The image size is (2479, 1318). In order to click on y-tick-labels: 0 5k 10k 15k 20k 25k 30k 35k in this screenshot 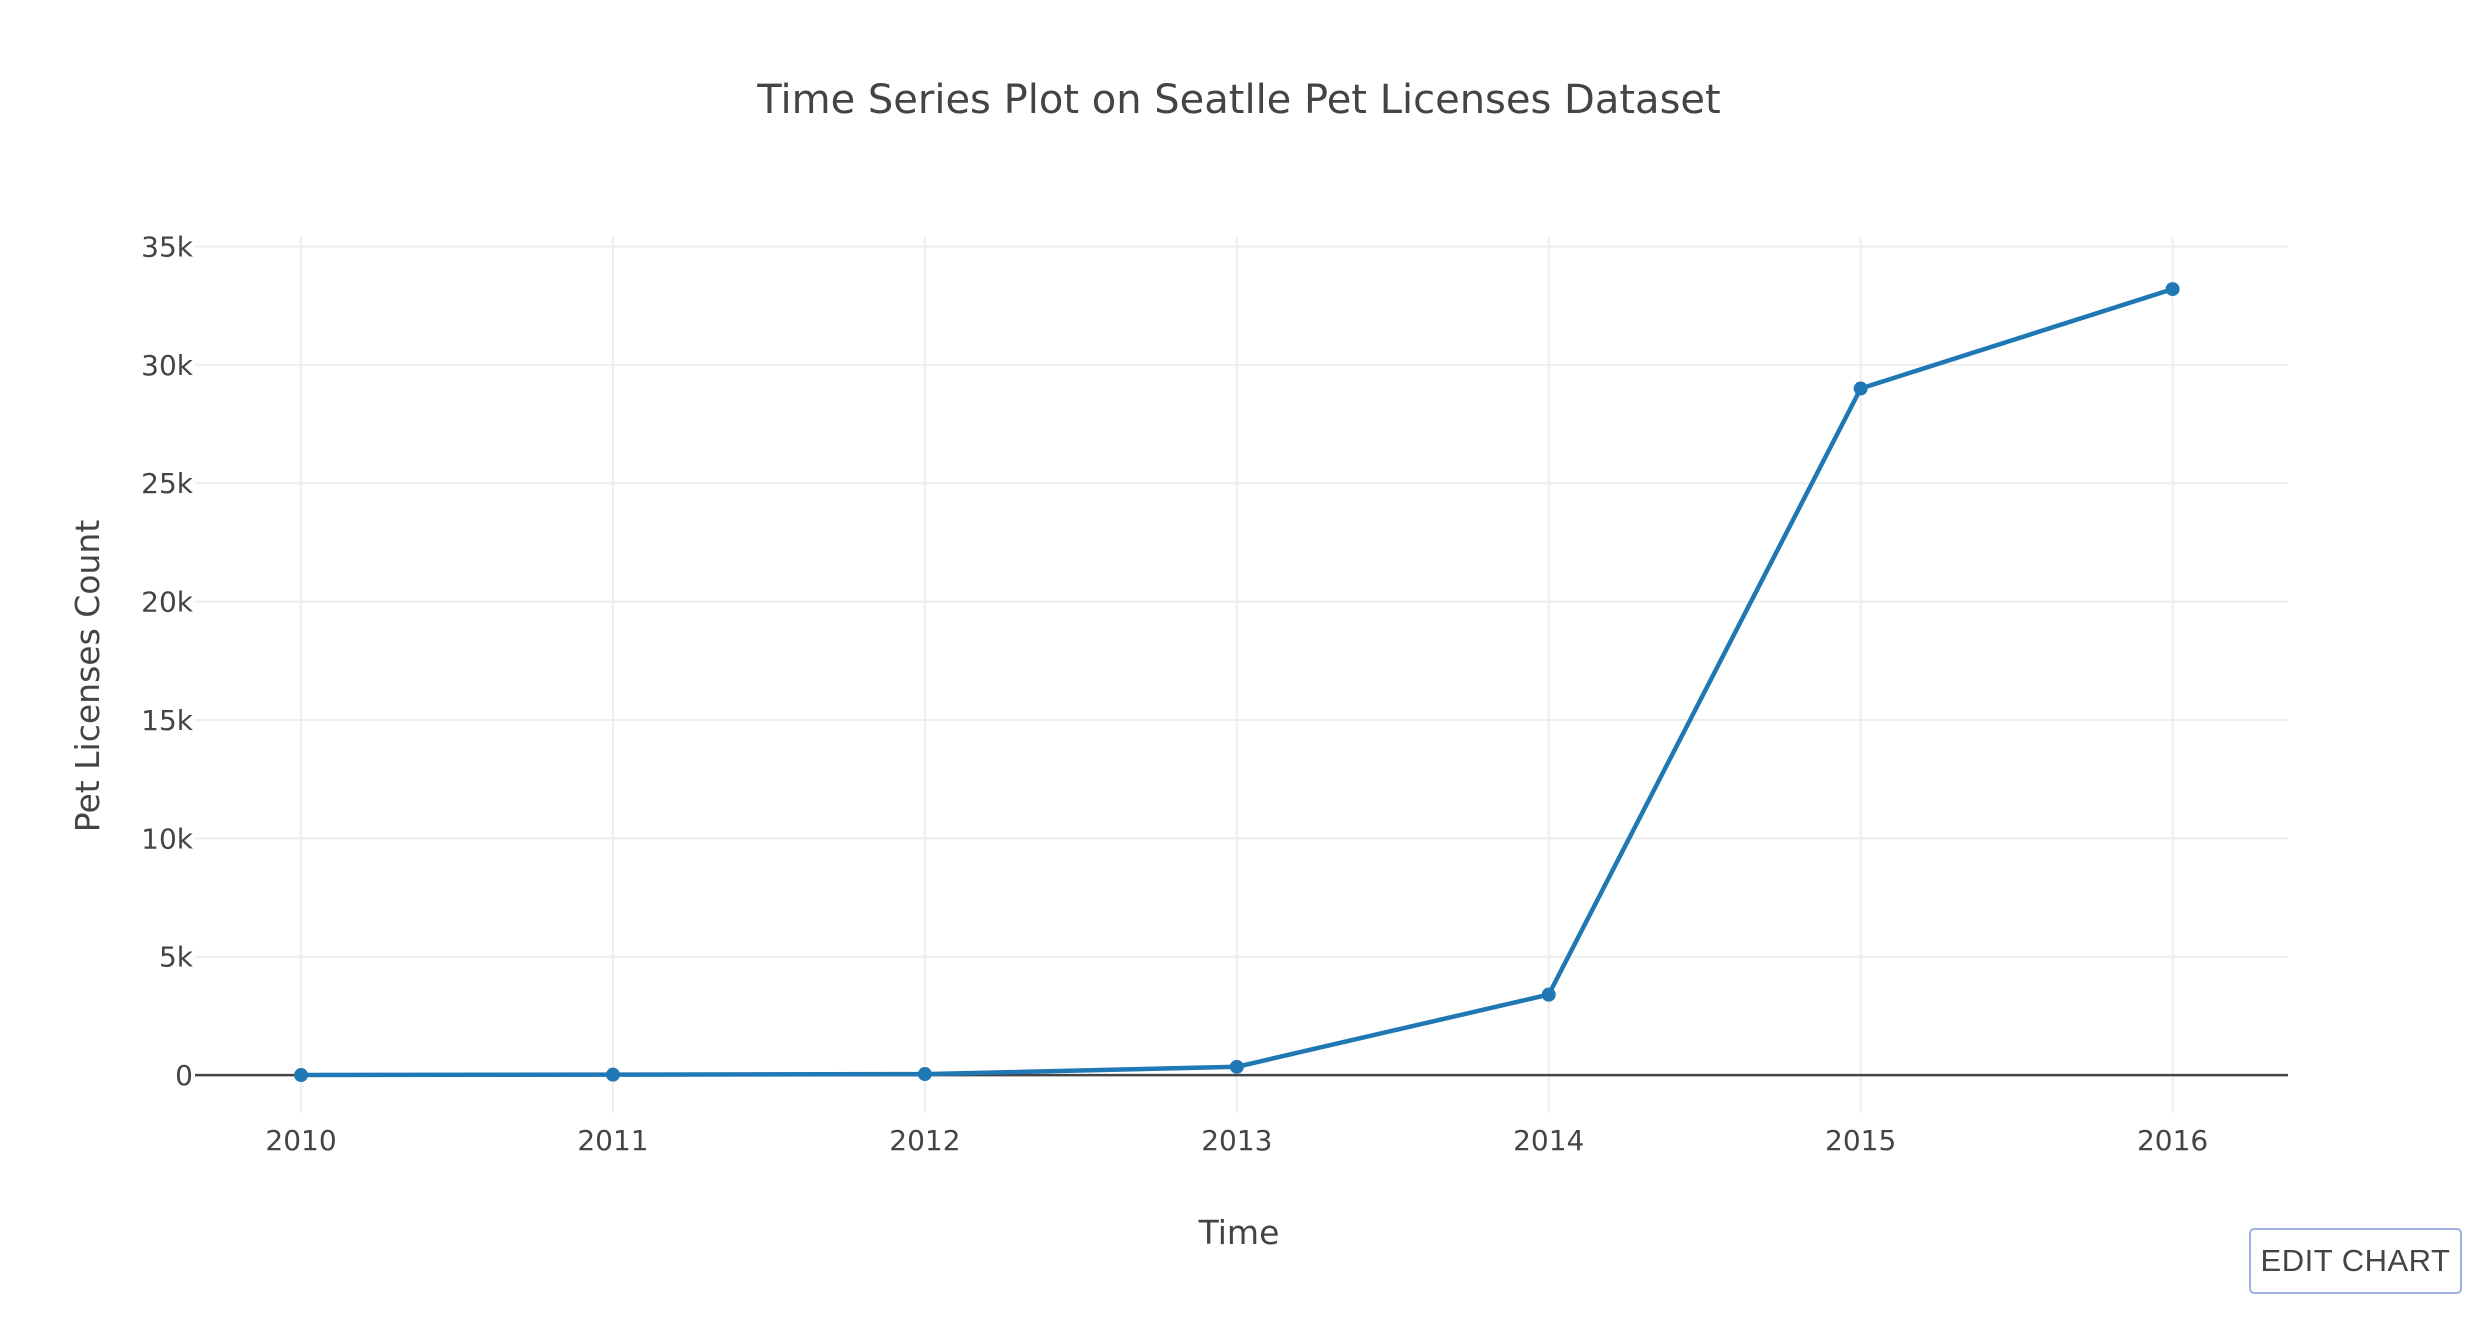, I will do `click(167, 661)`.